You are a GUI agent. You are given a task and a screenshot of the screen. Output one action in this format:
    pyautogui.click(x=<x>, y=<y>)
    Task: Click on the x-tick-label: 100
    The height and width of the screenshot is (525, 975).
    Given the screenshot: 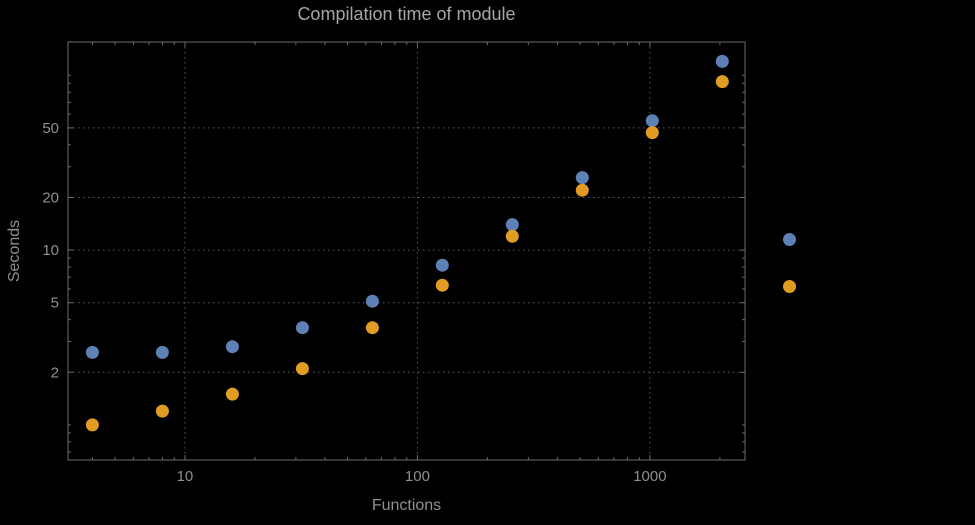 What is the action you would take?
    pyautogui.click(x=417, y=476)
    